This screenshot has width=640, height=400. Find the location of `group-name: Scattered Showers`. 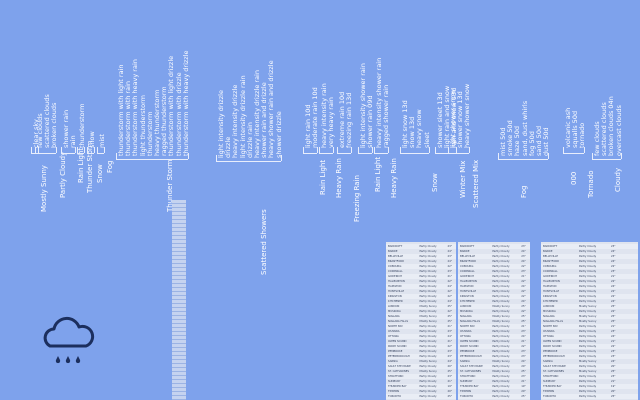

group-name: Scattered Showers is located at coordinates (264, 242).